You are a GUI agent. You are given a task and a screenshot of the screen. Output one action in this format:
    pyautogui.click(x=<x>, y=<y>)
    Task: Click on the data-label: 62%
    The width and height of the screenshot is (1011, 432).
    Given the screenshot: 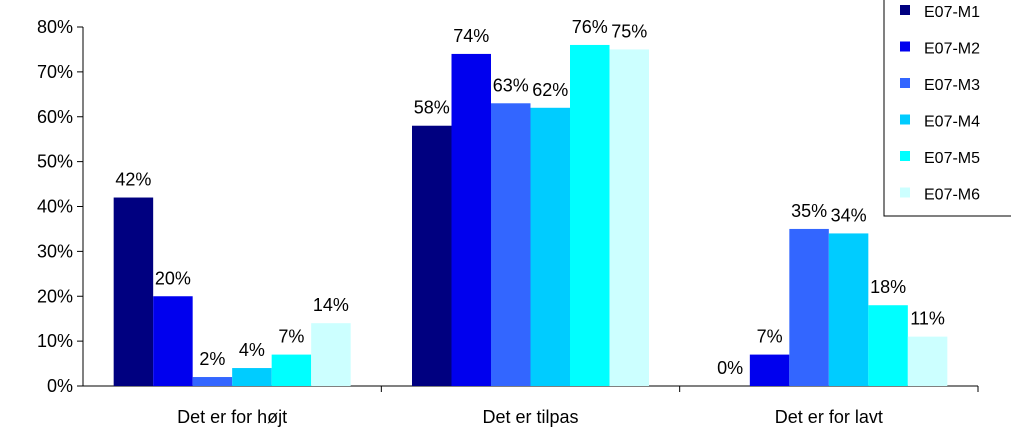 What is the action you would take?
    pyautogui.click(x=550, y=90)
    